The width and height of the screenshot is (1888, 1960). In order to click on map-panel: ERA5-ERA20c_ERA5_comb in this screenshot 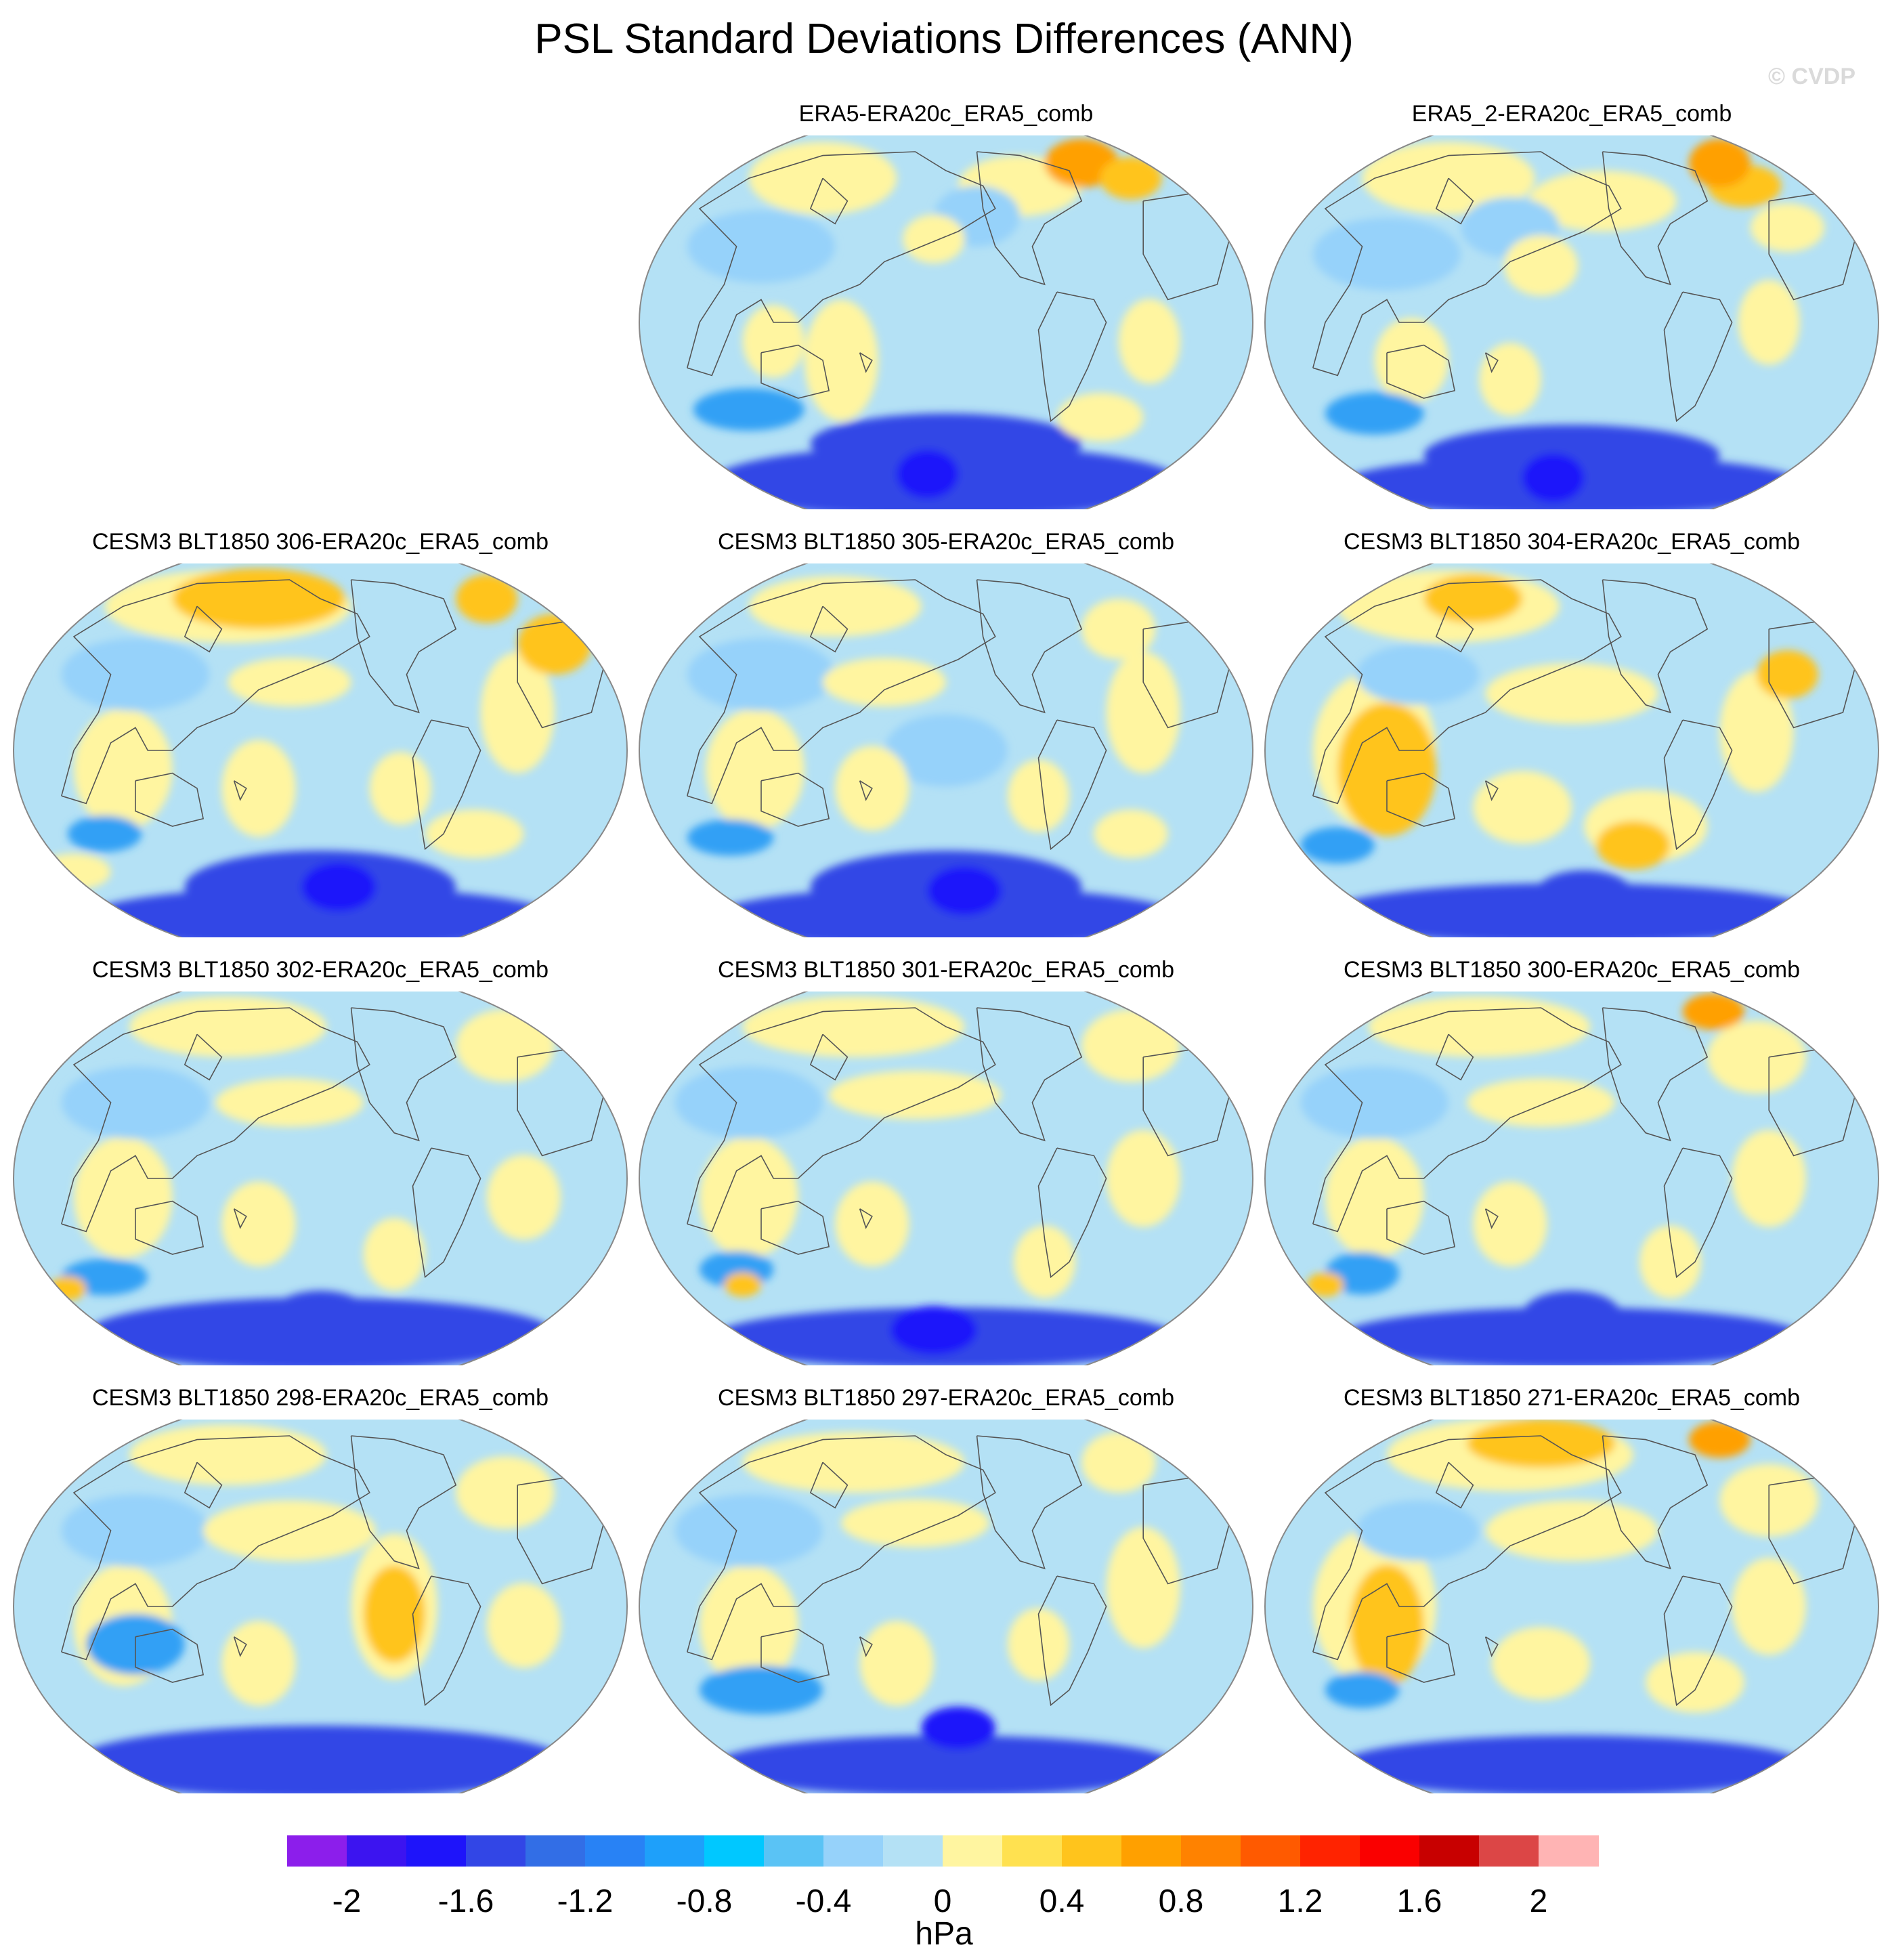, I will do `click(946, 310)`.